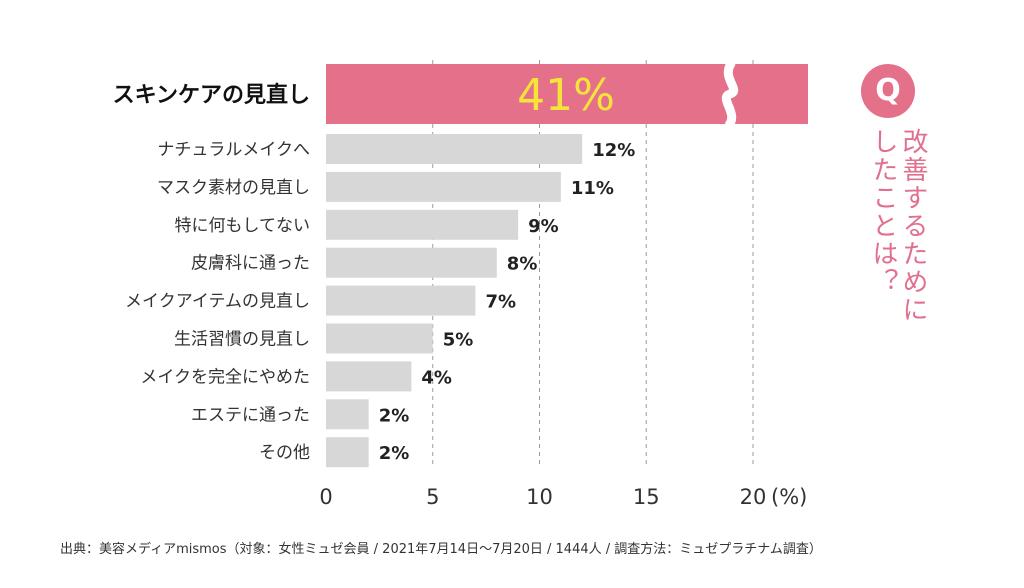  I want to click on category-label: その他, so click(284, 453).